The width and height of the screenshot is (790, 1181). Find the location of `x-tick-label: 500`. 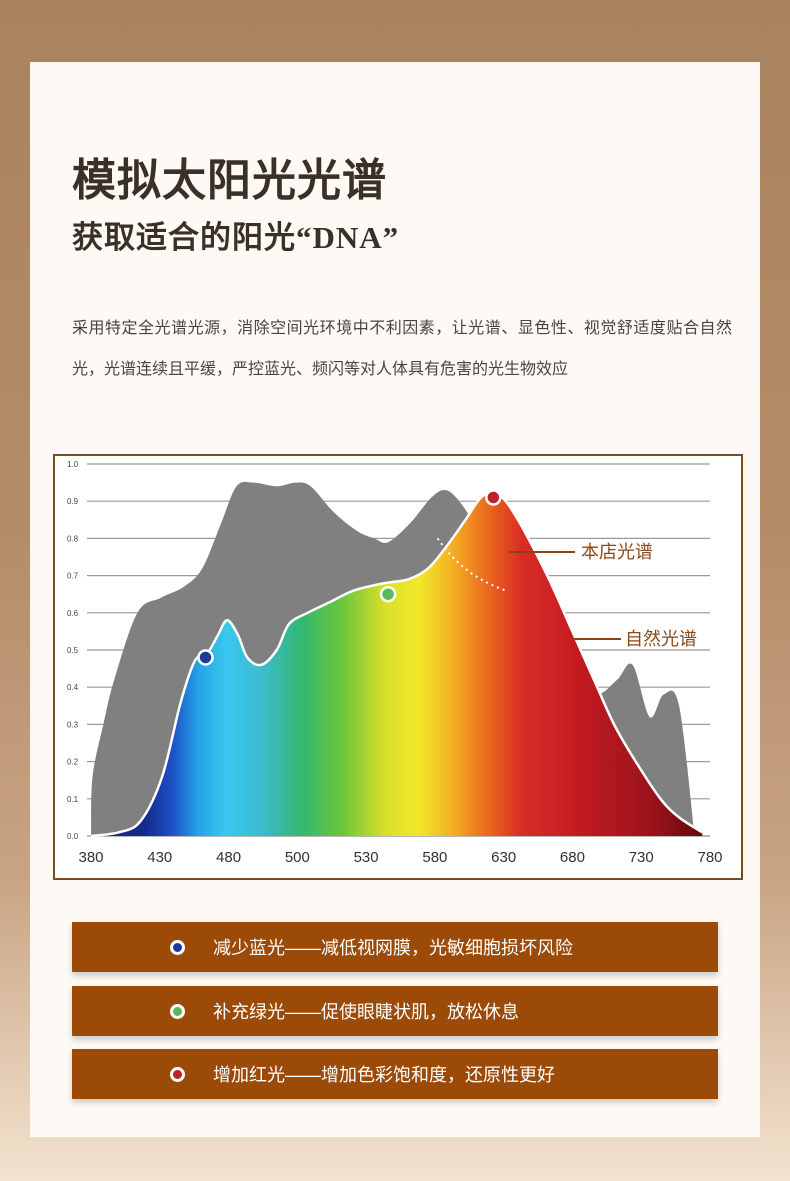

x-tick-label: 500 is located at coordinates (297, 857).